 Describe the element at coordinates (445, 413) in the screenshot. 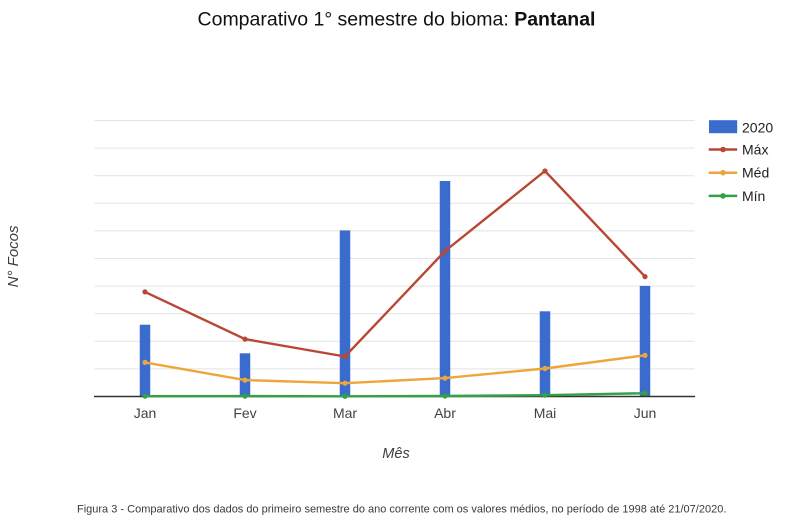

I see `svg-text: Abr` at that location.